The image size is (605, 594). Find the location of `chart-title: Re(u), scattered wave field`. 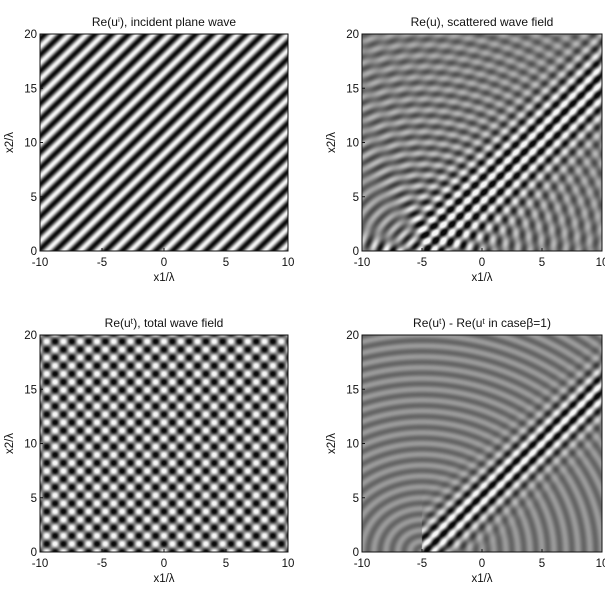

chart-title: Re(u), scattered wave field is located at coordinates (482, 22).